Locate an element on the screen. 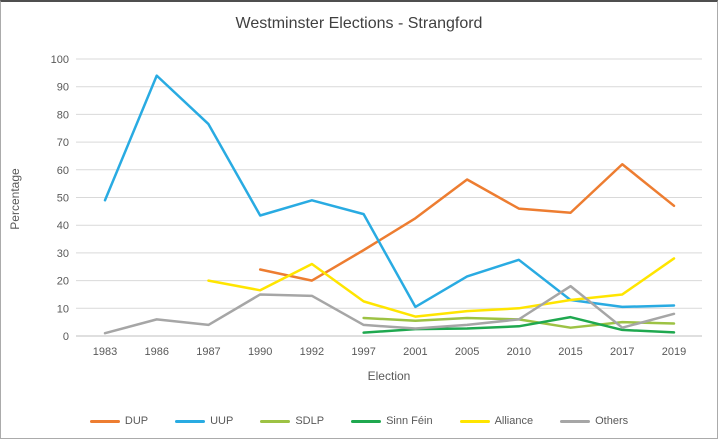 This screenshot has width=718, height=439. series-line-alliance is located at coordinates (441, 287).